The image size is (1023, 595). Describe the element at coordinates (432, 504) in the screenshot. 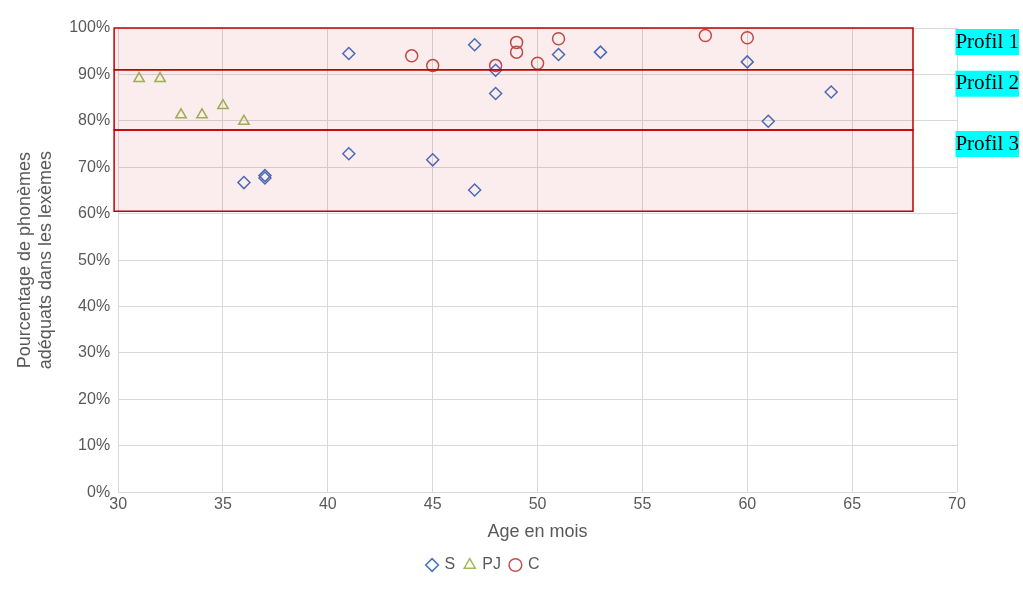

I see `x-tick-label: 45` at that location.